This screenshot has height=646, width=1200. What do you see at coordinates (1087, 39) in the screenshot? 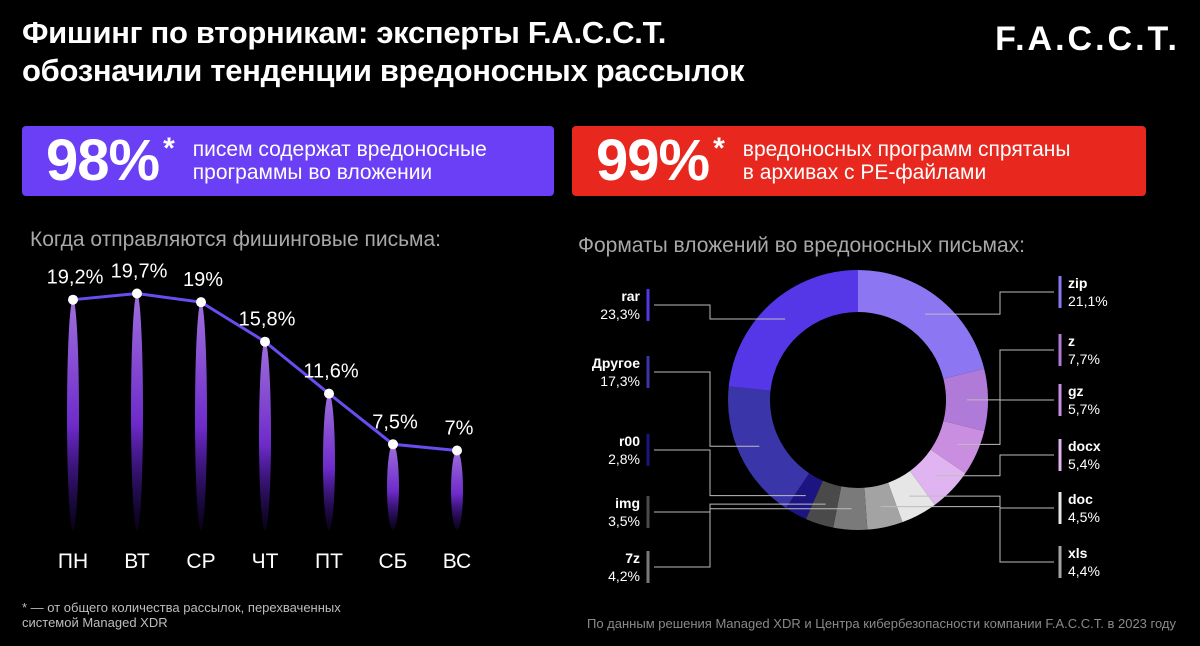
I see `facct-logo: F.A.C.C.T.` at bounding box center [1087, 39].